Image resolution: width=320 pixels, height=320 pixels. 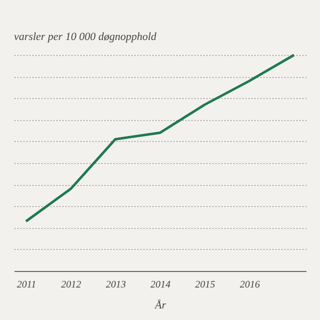 I want to click on x-axis-title: År, so click(x=160, y=305).